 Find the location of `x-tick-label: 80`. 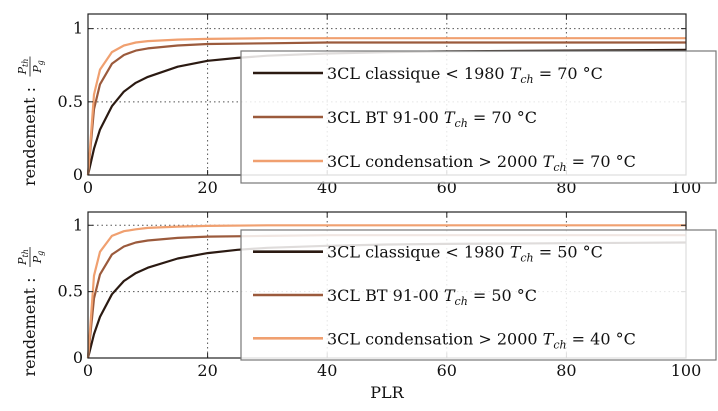

x-tick-label: 80 is located at coordinates (566, 370).